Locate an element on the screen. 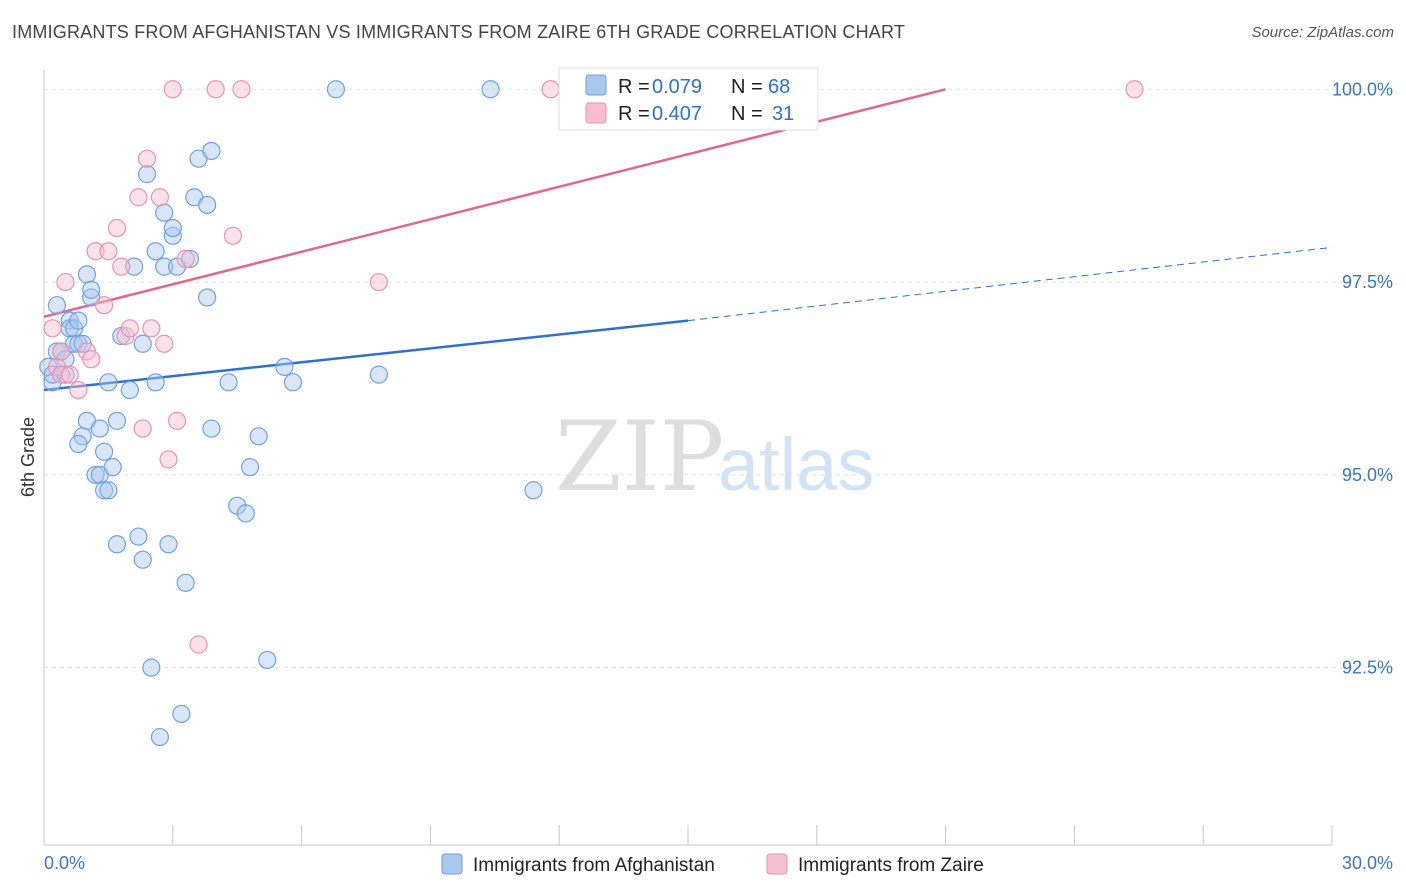 The image size is (1406, 892). source-credit: Source: ZipAtlas.com is located at coordinates (1322, 32).